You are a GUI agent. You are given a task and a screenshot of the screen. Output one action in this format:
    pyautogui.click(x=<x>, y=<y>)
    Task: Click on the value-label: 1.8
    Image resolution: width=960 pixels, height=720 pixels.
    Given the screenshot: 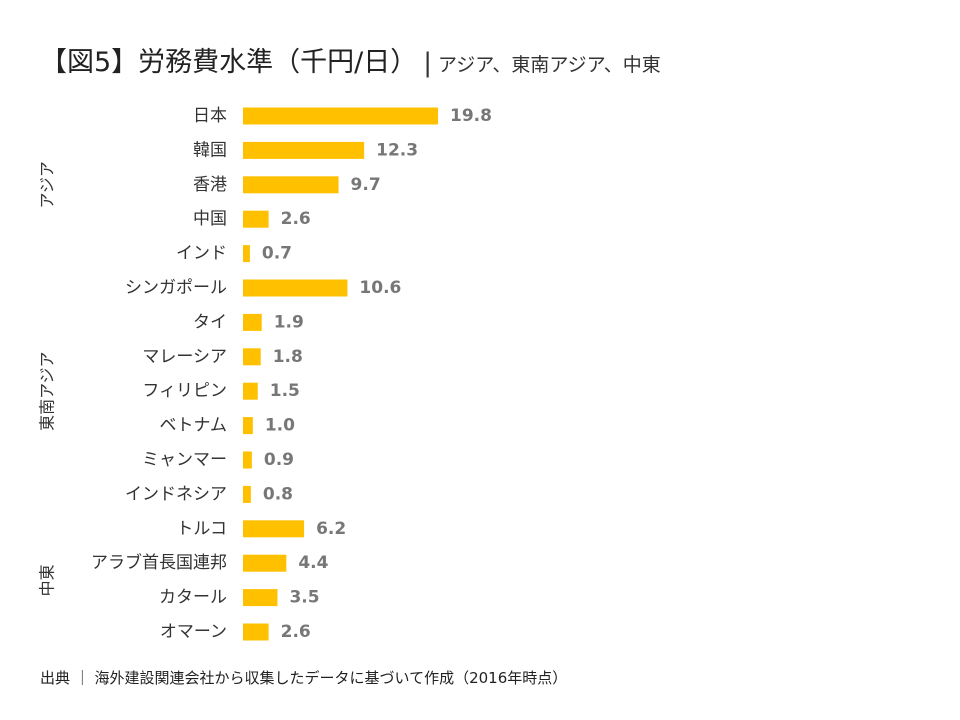 What is the action you would take?
    pyautogui.click(x=288, y=357)
    